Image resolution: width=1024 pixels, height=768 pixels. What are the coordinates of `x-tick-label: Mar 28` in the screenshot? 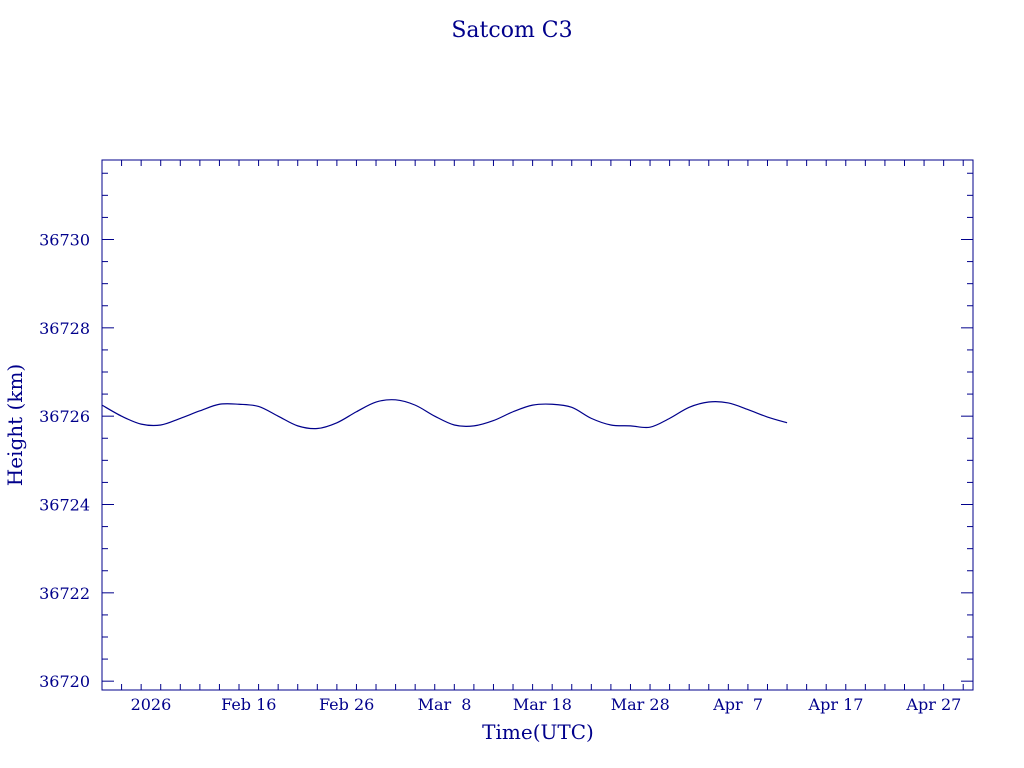 It's located at (640, 704).